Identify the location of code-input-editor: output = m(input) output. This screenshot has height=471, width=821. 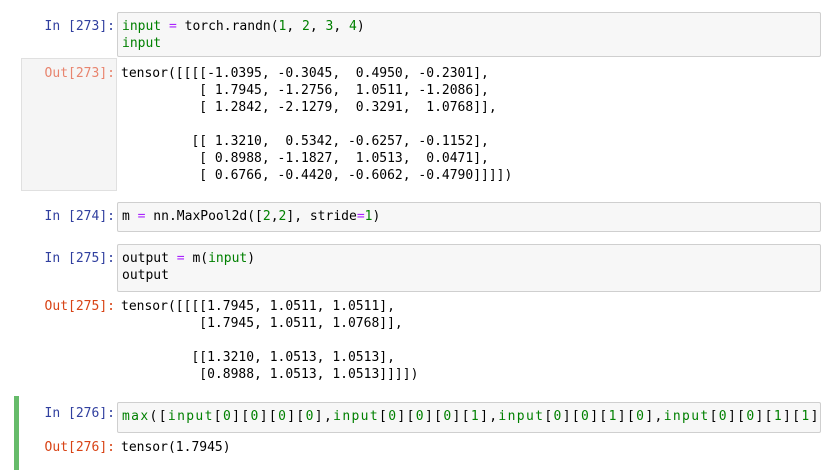
(469, 268).